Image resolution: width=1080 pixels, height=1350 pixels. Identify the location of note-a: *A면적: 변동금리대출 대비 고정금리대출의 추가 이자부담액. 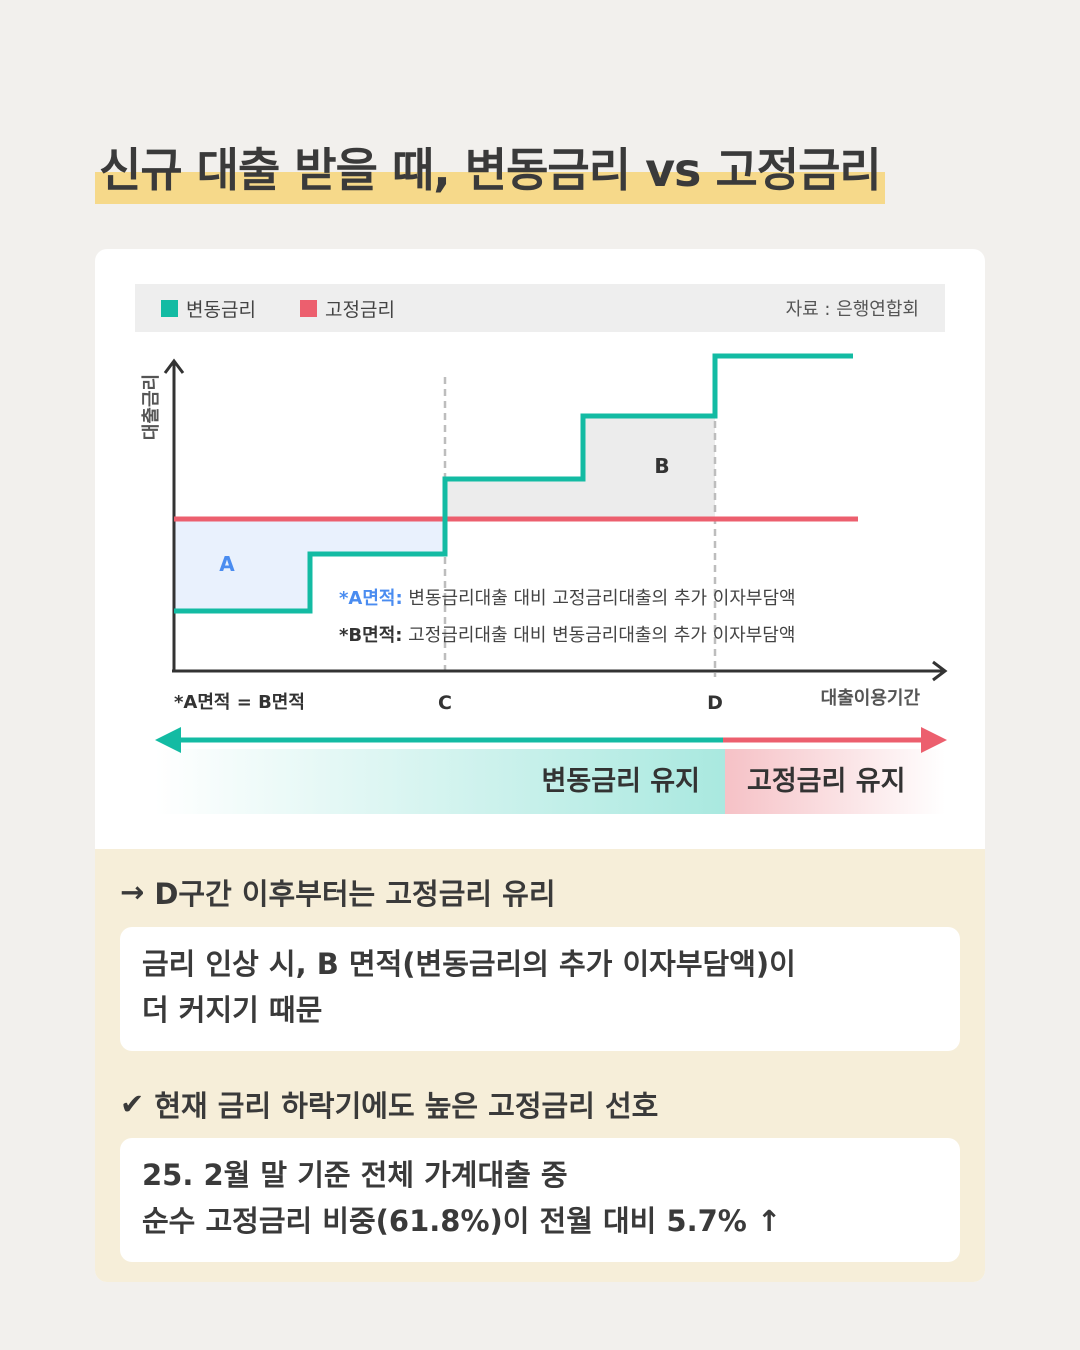
(567, 598).